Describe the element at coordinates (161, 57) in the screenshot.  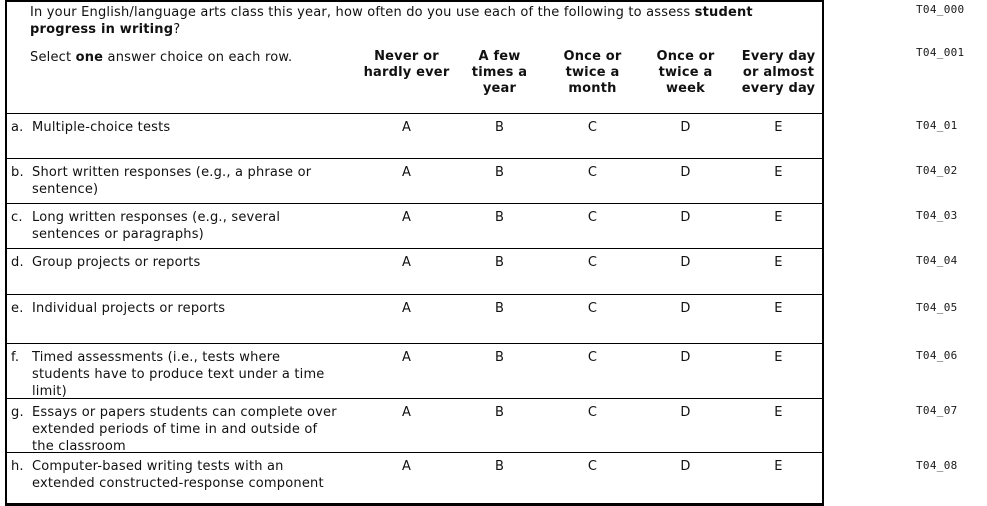
I see `instruction-text: Select one answer choice on each row.` at that location.